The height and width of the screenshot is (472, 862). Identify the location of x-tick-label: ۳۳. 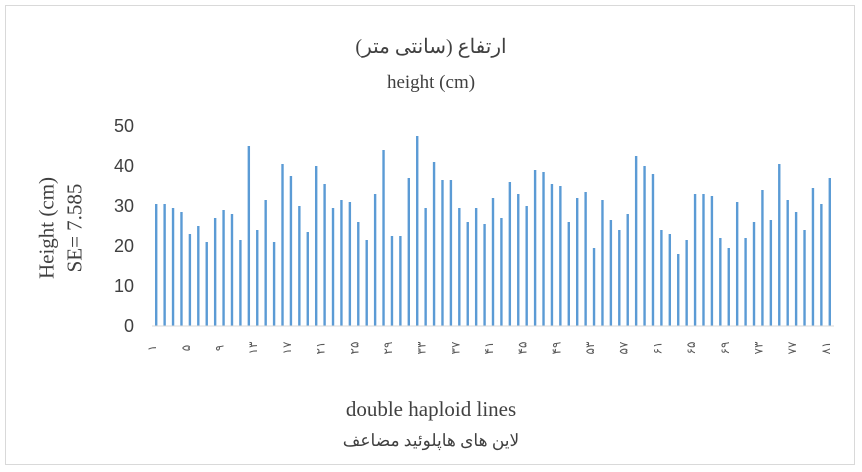
(422, 347).